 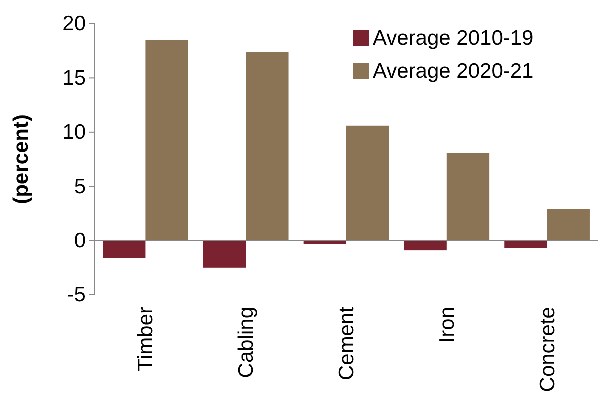 I want to click on x-tick-label: Cabling, so click(x=246, y=342).